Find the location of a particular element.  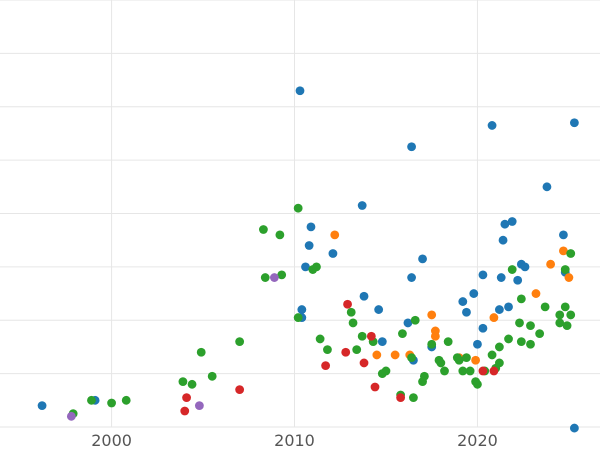

x-axis-tick-labels: 2000 2010 2020 is located at coordinates (294, 440).